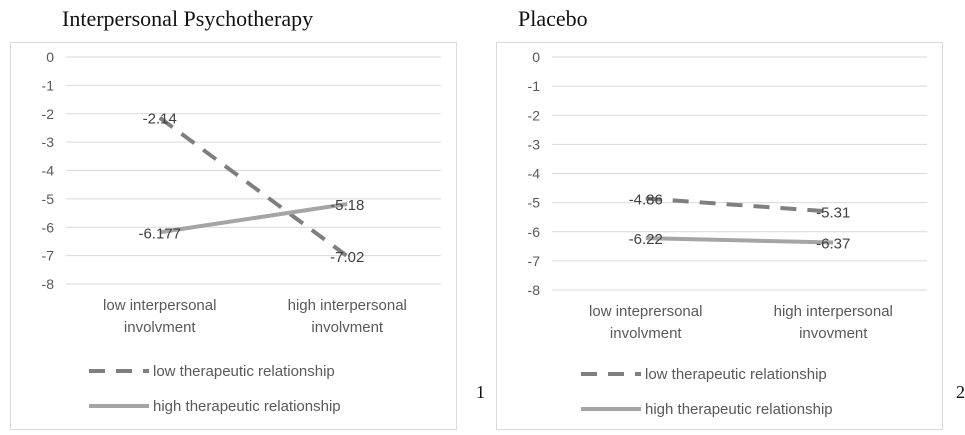 This screenshot has width=965, height=435. What do you see at coordinates (833, 244) in the screenshot?
I see `data-label: -6.37` at bounding box center [833, 244].